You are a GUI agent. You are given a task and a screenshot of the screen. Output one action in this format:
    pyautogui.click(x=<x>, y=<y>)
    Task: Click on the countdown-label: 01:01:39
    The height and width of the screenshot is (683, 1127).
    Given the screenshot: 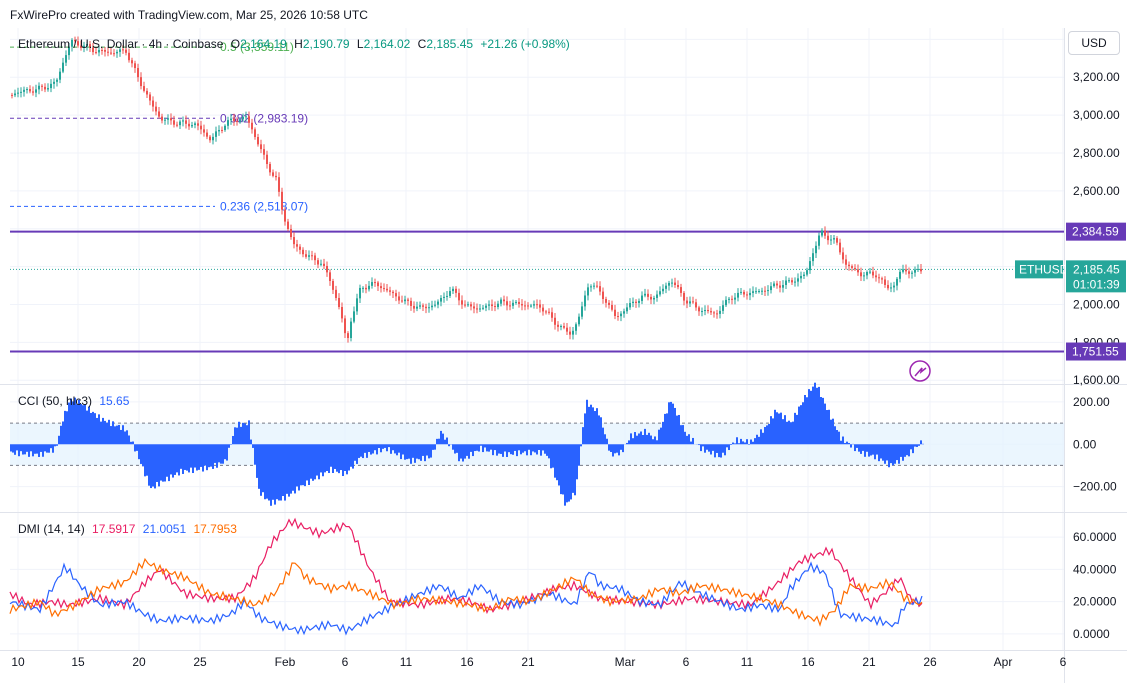 What is the action you would take?
    pyautogui.click(x=1096, y=284)
    